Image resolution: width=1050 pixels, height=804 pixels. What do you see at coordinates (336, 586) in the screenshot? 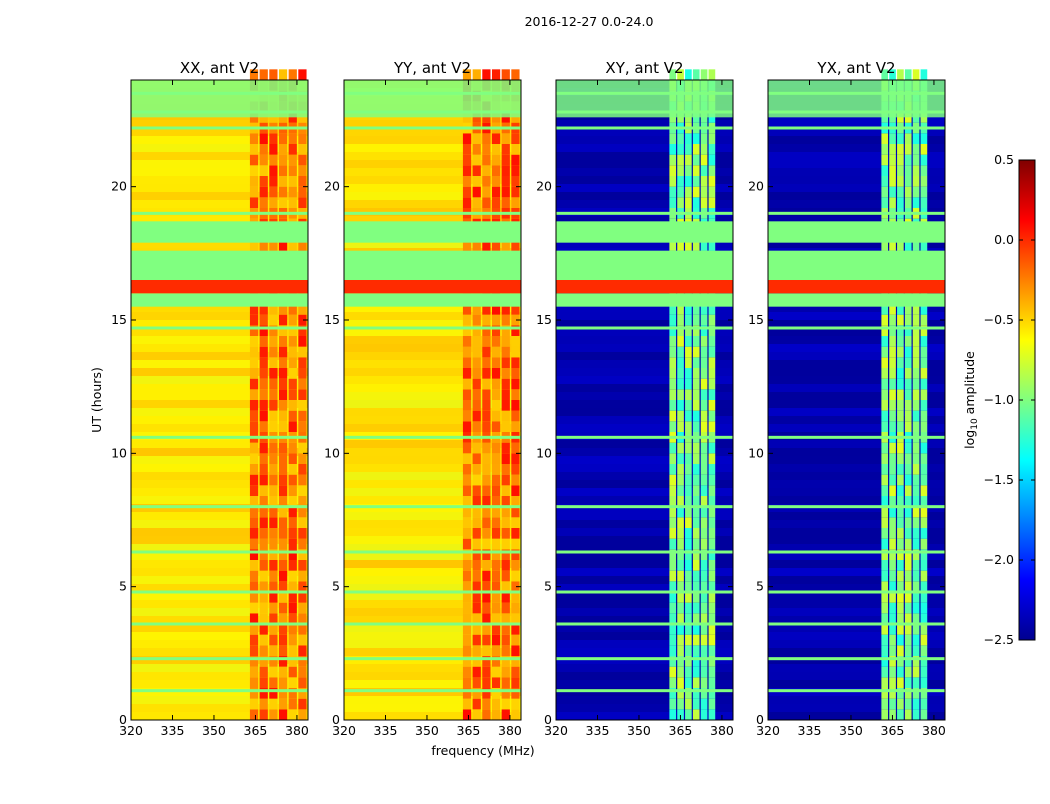
I see `y-tick-label: 5` at bounding box center [336, 586].